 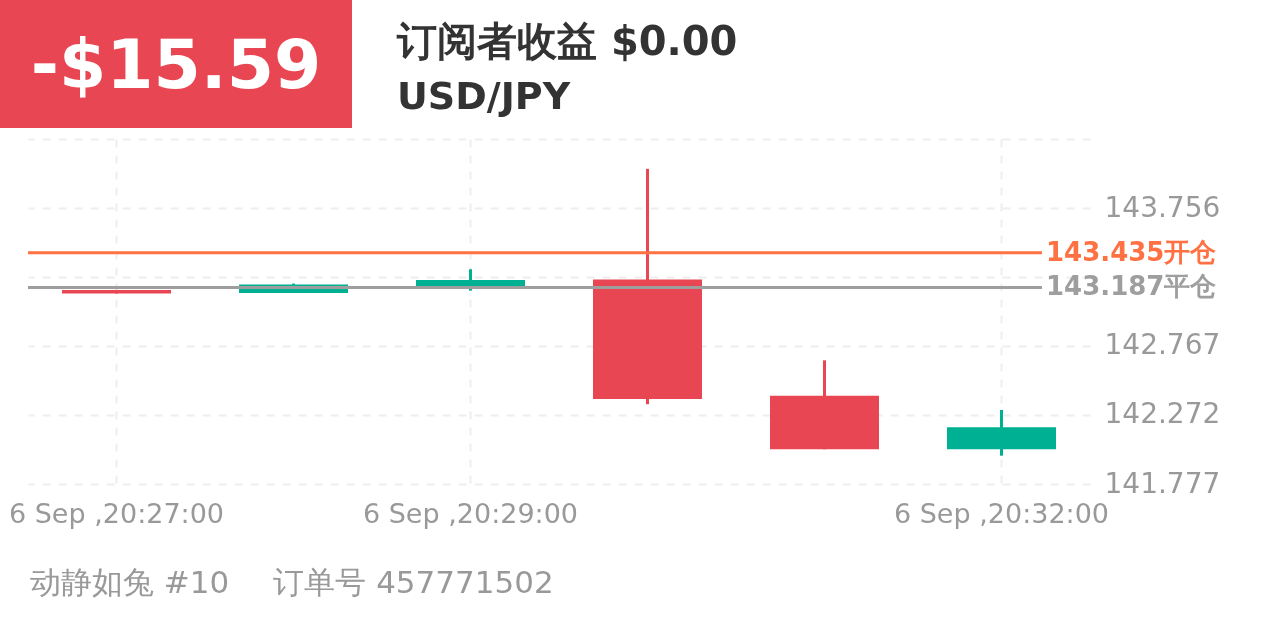 What do you see at coordinates (116, 513) in the screenshot?
I see `x-tick-label: 6 Sep ,20:27:00` at bounding box center [116, 513].